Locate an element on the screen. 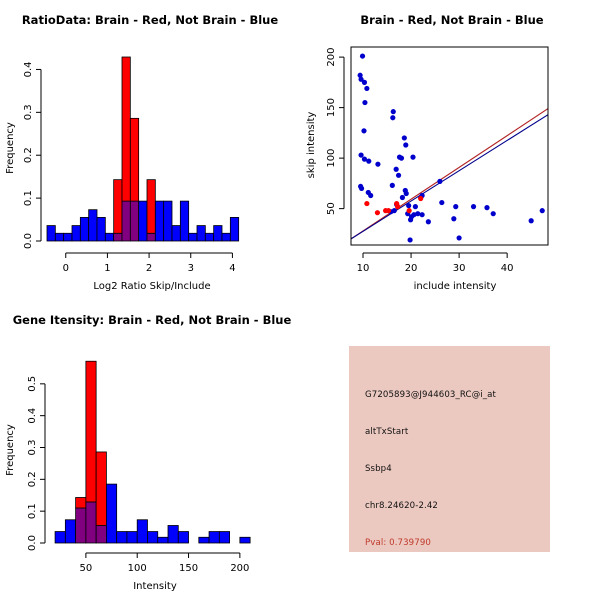 This screenshot has height=600, width=600. scatter-xlabel: include intensity is located at coordinates (455, 286).